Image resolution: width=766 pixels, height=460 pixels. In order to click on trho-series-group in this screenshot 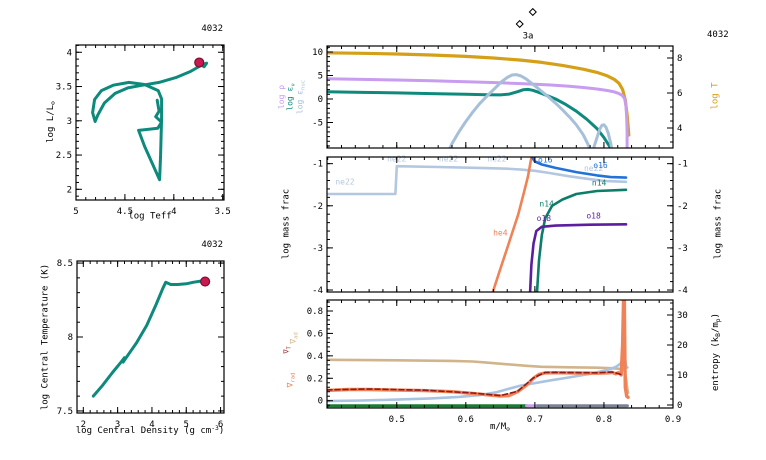, I will do `click(148, 338)`.